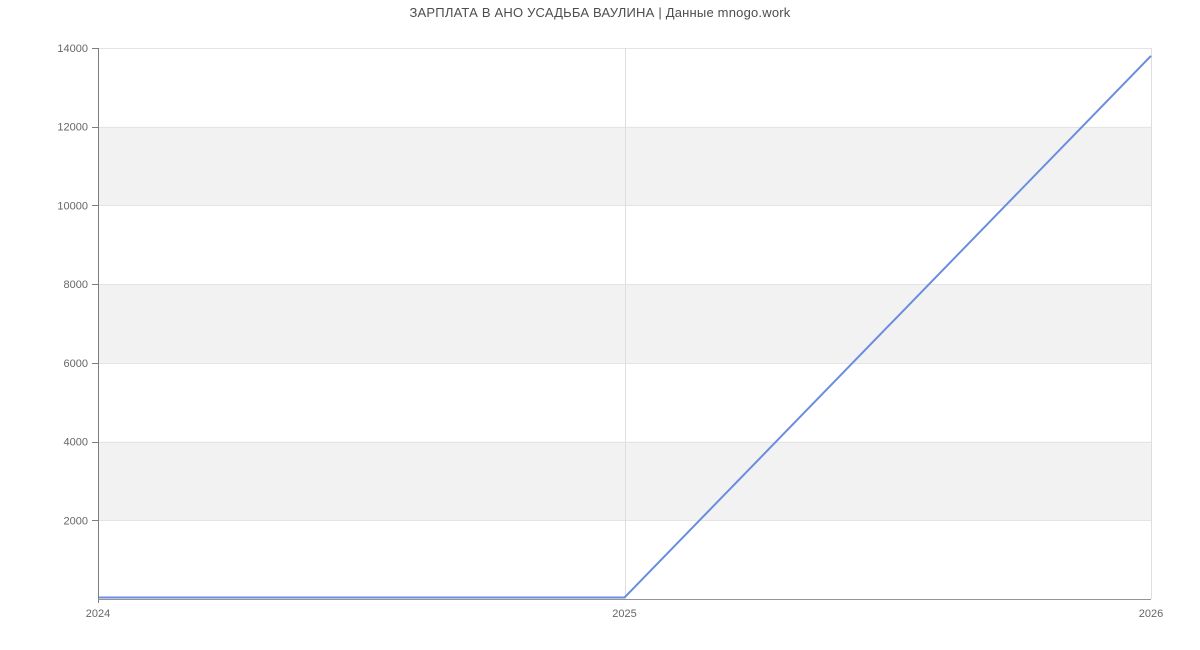  What do you see at coordinates (98, 614) in the screenshot?
I see `x-axis-tick-label: 2024` at bounding box center [98, 614].